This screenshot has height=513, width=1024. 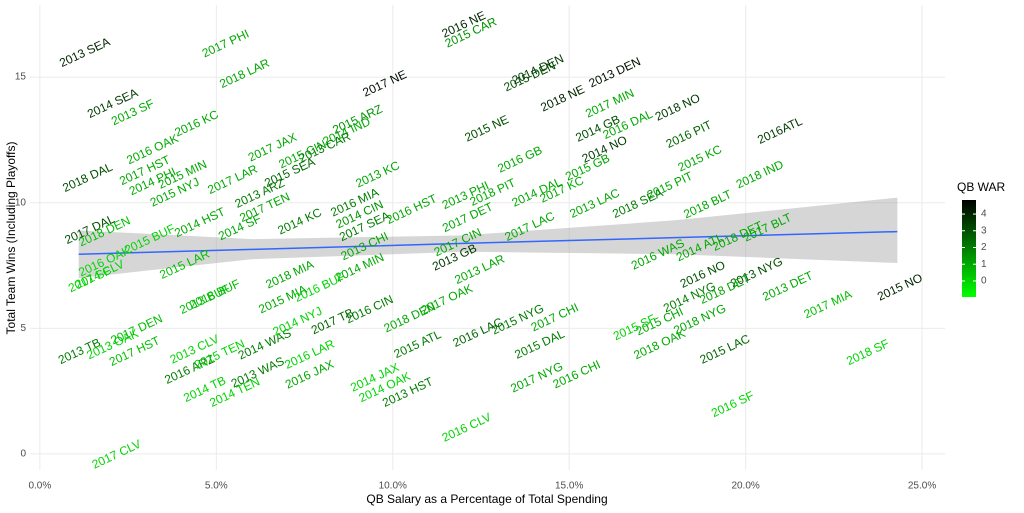 I want to click on y-tick-label: 15, so click(x=21, y=77).